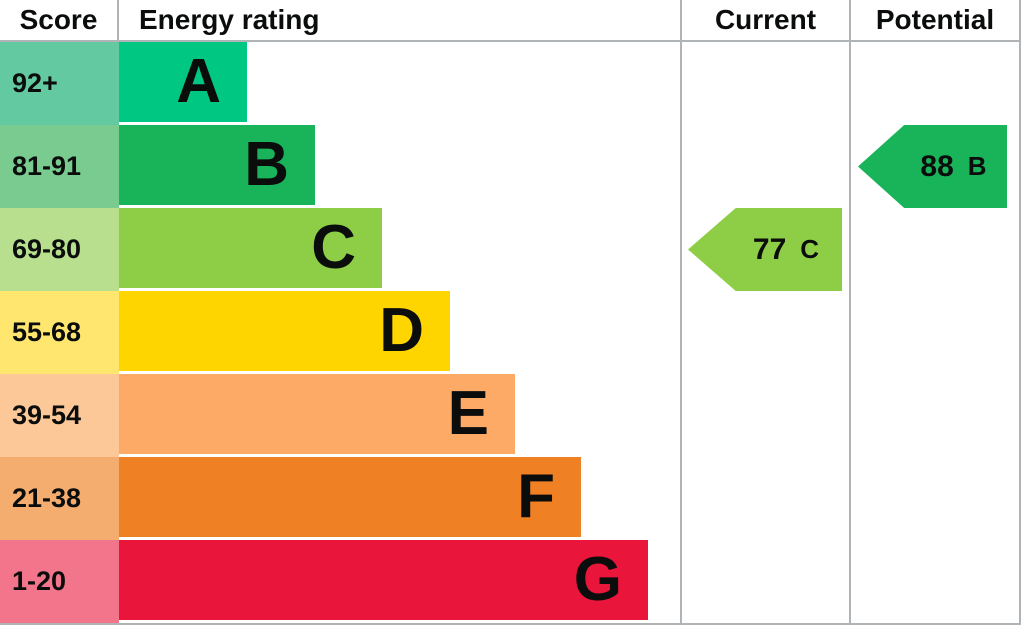 Image resolution: width=1024 pixels, height=627 pixels. I want to click on band-d-letter: D, so click(401, 330).